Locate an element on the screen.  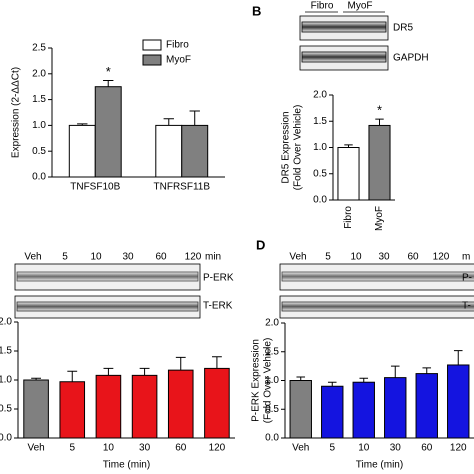
y-tick-label: 2.5 is located at coordinates (39, 48).